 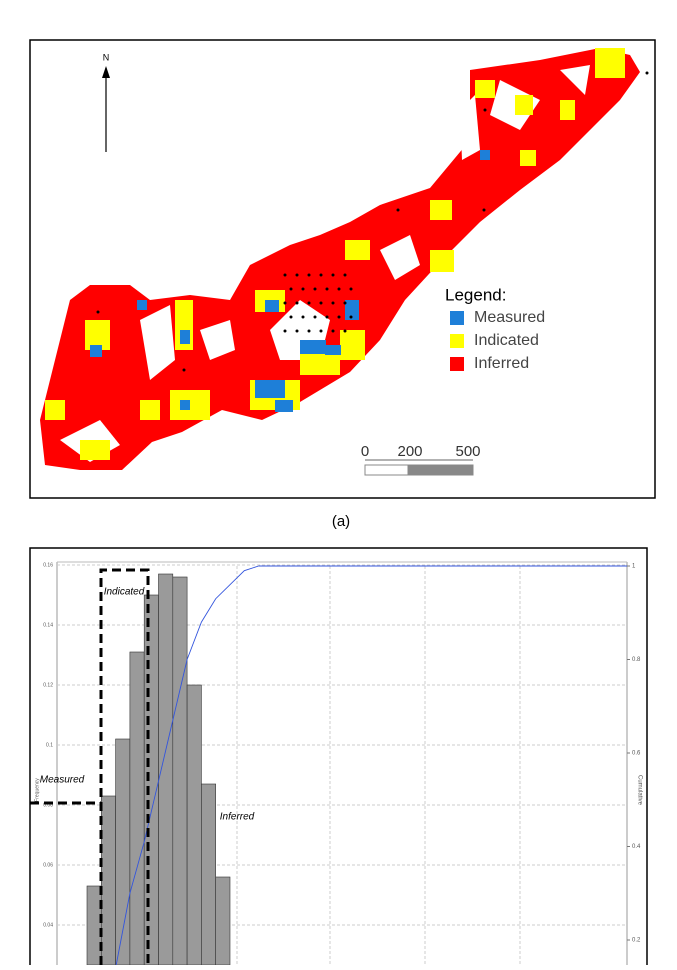 What do you see at coordinates (636, 660) in the screenshot?
I see `y2-tick-label: 0.8` at bounding box center [636, 660].